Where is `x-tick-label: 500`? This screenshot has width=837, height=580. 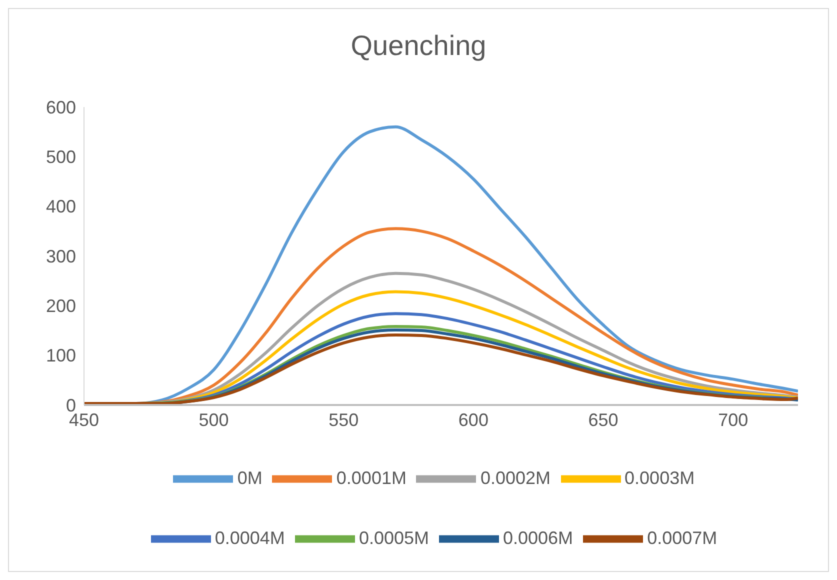 x-tick-label: 500 is located at coordinates (213, 420).